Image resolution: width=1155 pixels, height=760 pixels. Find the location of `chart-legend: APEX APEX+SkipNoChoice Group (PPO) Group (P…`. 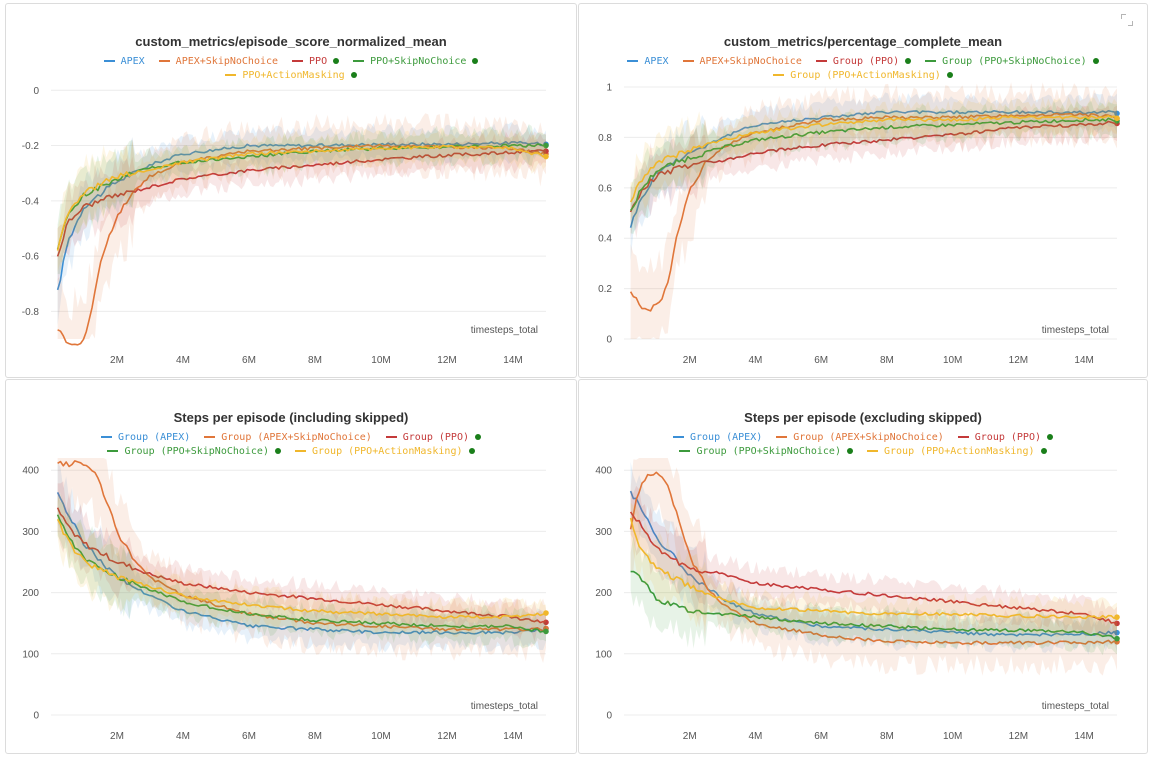

chart-legend: APEX APEX+SkipNoChoice Group (PPO) Group (P… is located at coordinates (863, 69).